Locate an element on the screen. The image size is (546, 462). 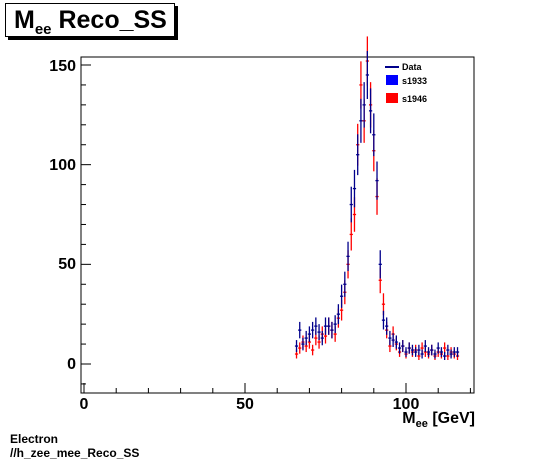
legend-s1933-label: s1933 is located at coordinates (414, 81).